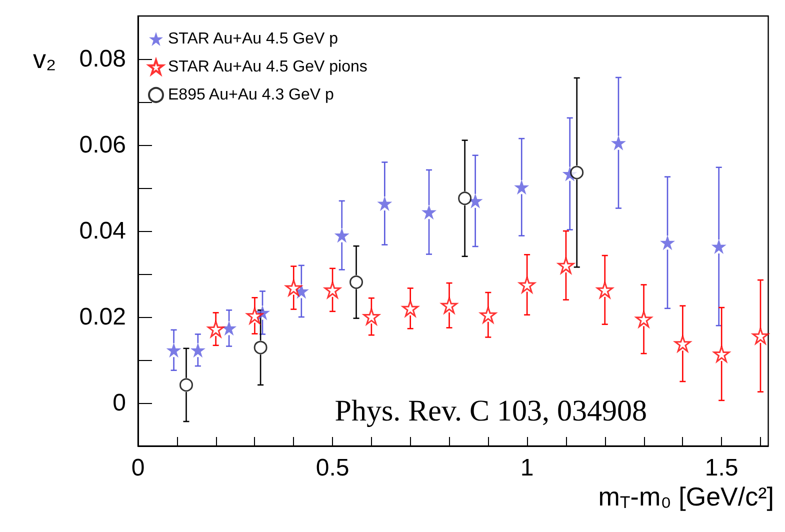  What do you see at coordinates (102, 145) in the screenshot?
I see `y-tick-label: 0.06` at bounding box center [102, 145].